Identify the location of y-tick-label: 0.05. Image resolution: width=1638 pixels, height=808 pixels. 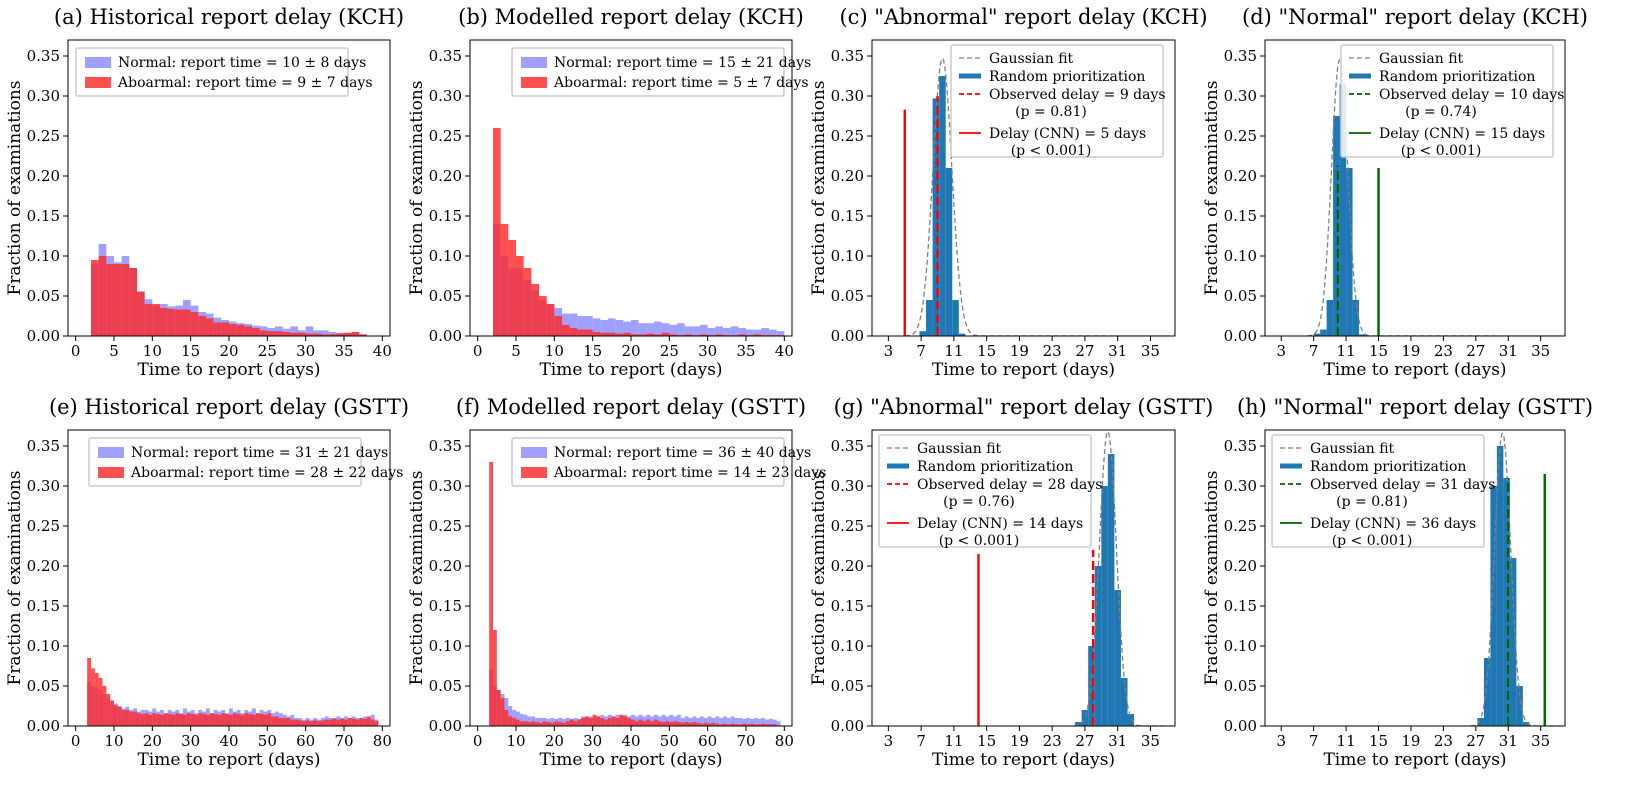
(445, 296).